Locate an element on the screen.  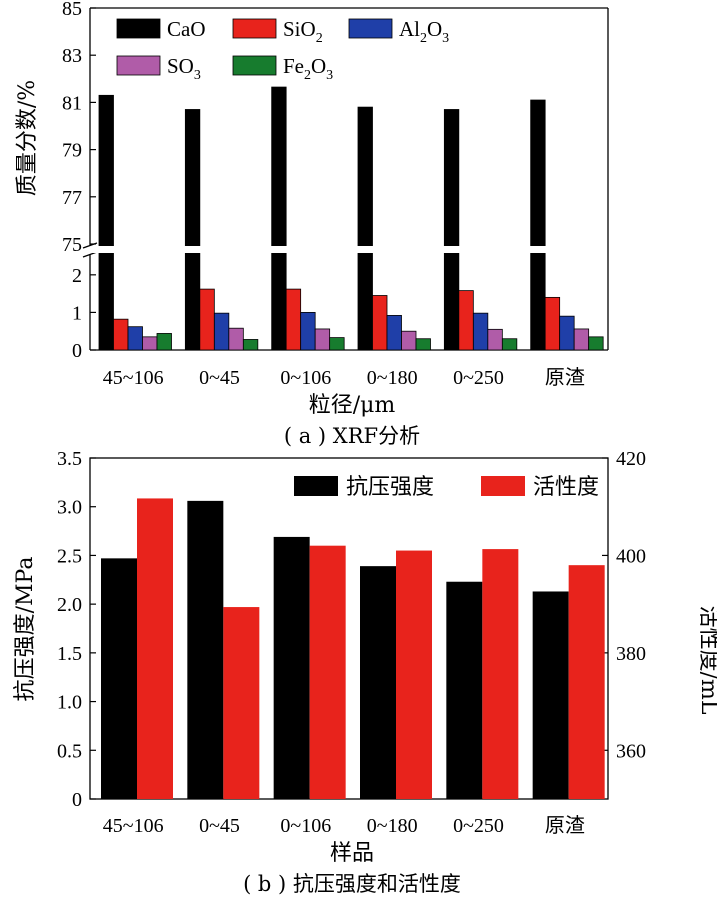
y-tick-label: 75 is located at coordinates (72, 245).